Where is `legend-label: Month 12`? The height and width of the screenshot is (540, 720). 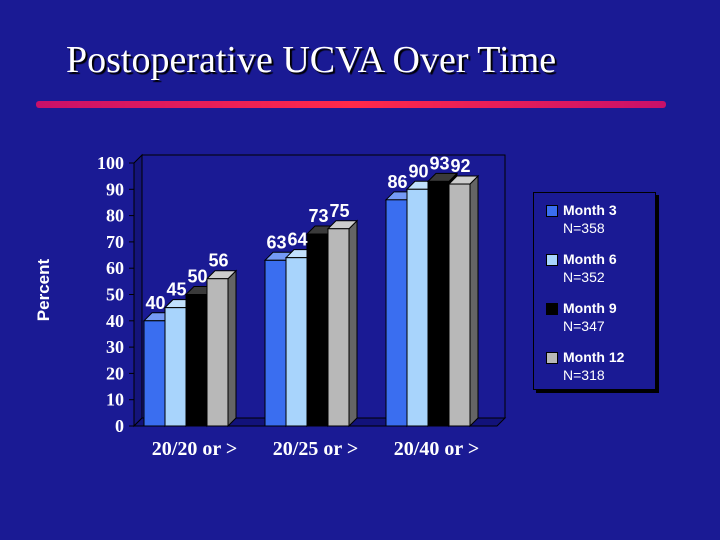 legend-label: Month 12 is located at coordinates (594, 357).